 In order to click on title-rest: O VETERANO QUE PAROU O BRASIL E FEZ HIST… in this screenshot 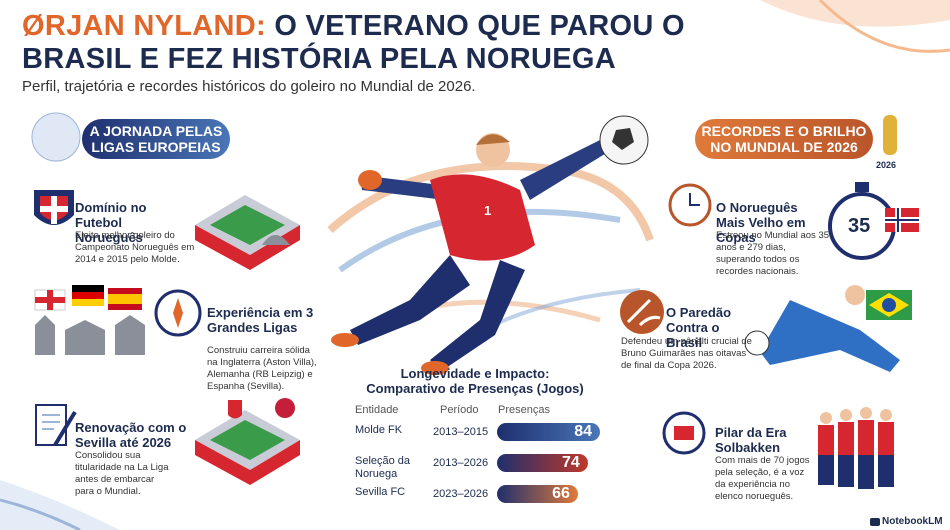, I will do `click(353, 42)`.